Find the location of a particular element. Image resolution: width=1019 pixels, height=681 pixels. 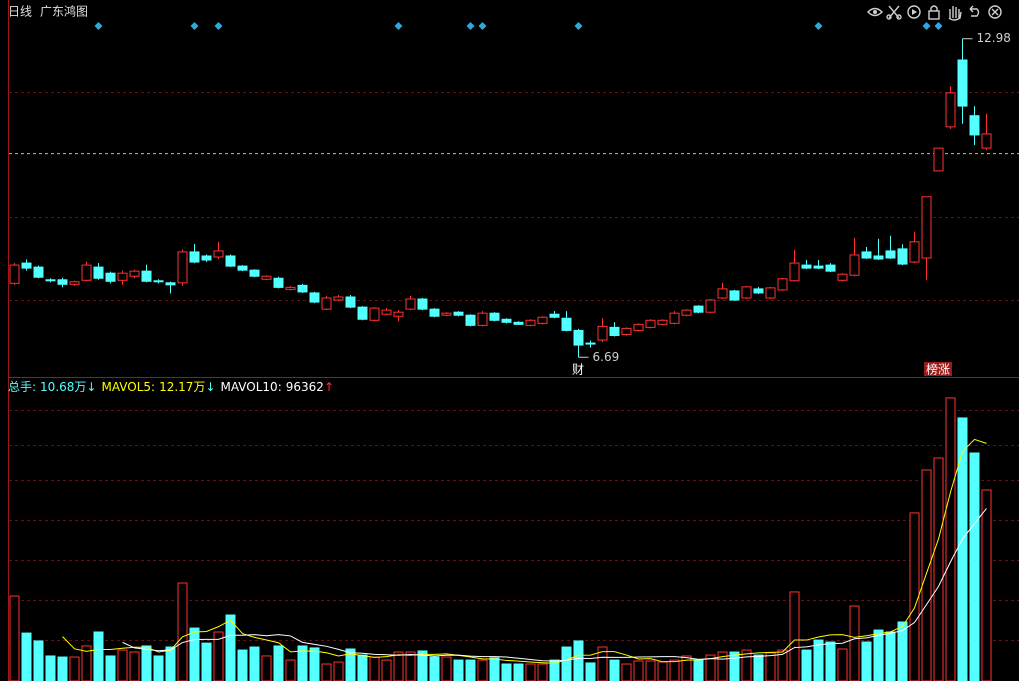

eye-icon is located at coordinates (875, 12).